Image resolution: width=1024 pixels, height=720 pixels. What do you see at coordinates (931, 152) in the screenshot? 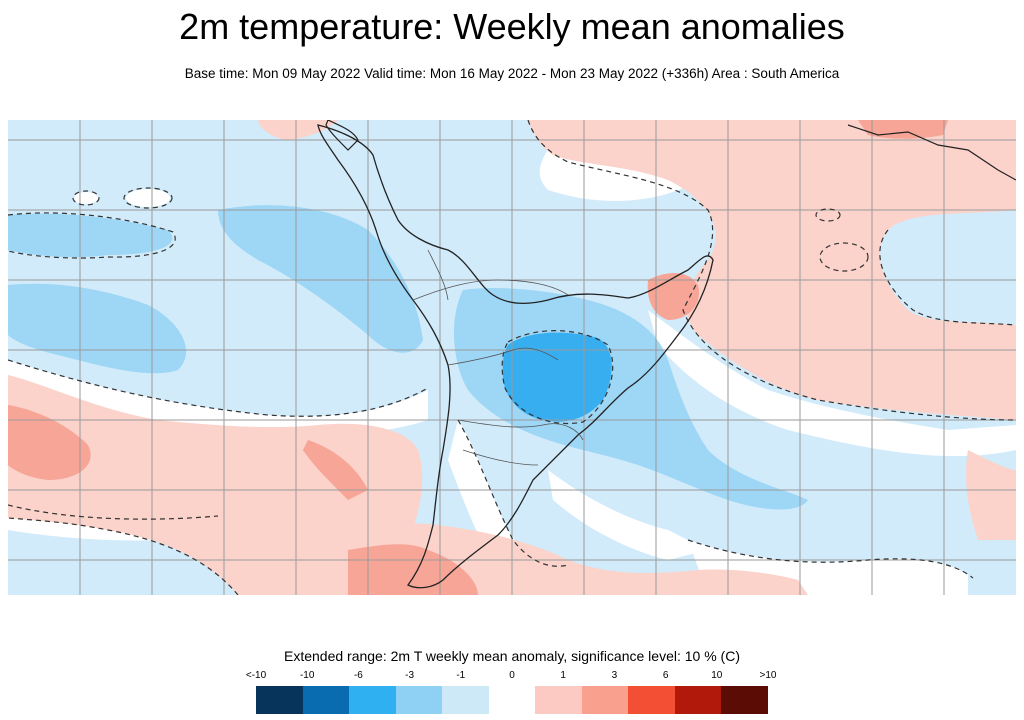
I see `africa-coast-outline` at bounding box center [931, 152].